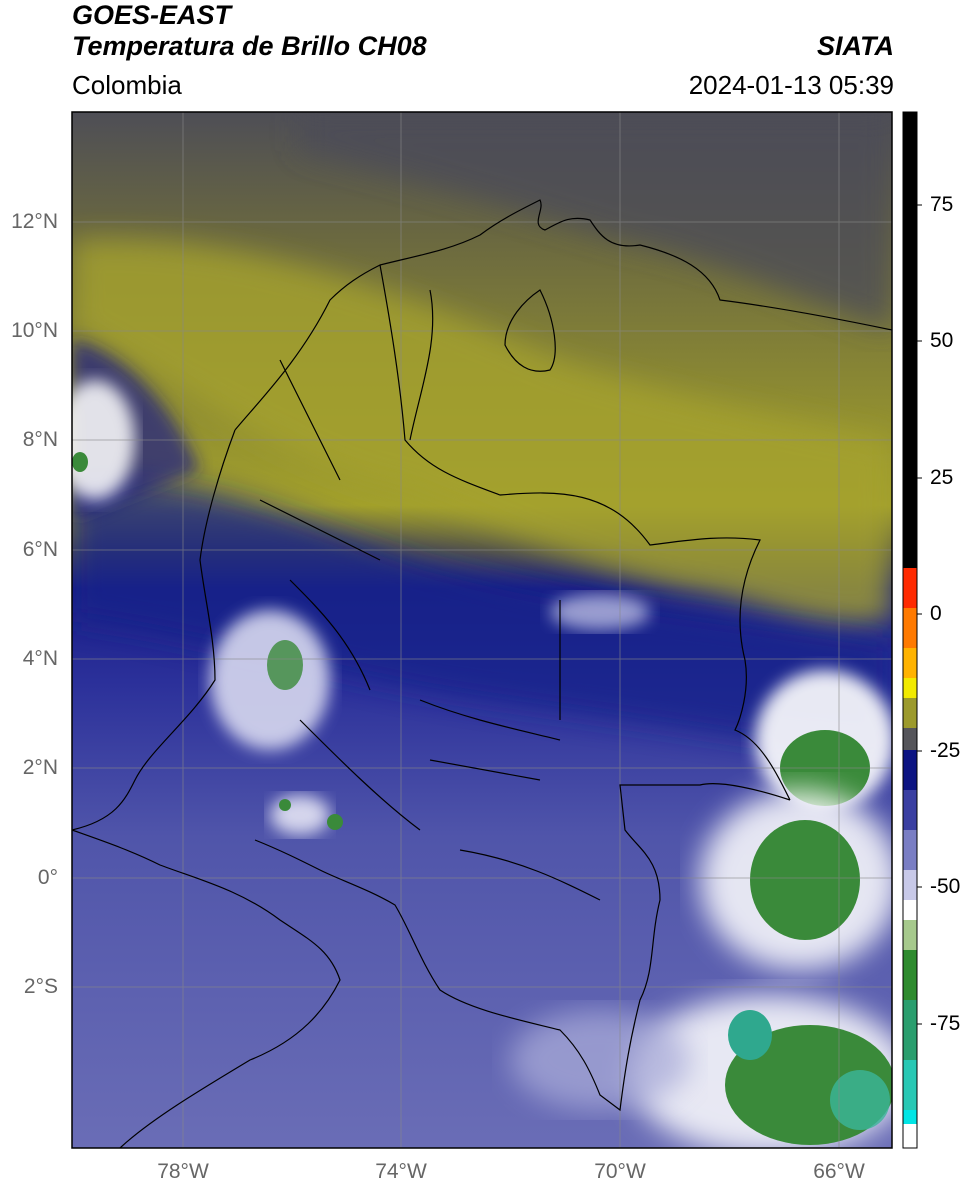 This screenshot has height=1190, width=966. I want to click on colorbar-tick-label: -75, so click(945, 1023).